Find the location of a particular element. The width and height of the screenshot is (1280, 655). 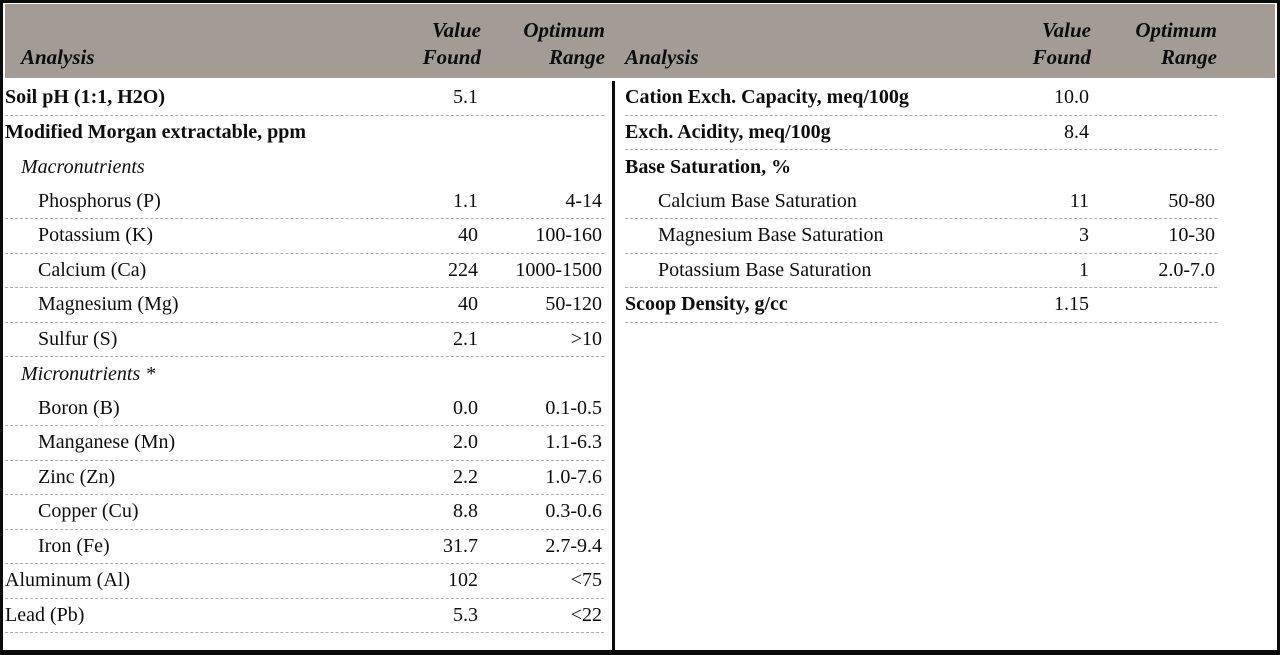

analysis-label: Macronutrients is located at coordinates (83, 166).